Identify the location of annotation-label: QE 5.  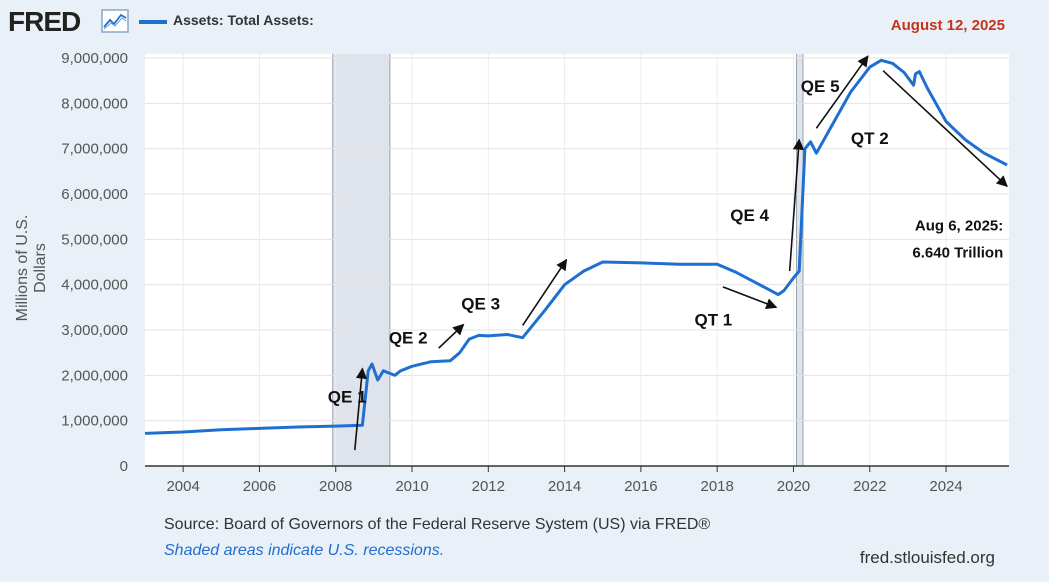
(820, 86).